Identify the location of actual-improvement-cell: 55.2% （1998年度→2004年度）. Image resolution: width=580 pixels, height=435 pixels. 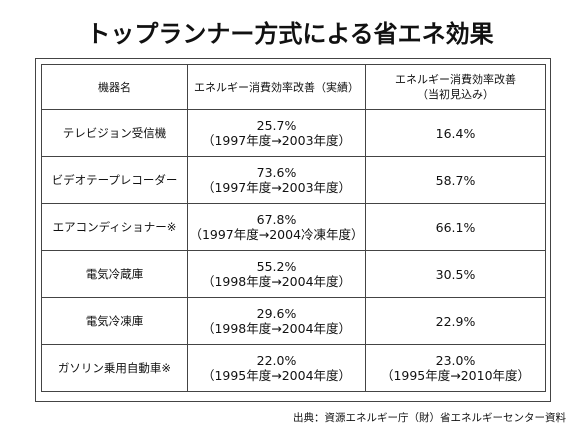
(276, 274).